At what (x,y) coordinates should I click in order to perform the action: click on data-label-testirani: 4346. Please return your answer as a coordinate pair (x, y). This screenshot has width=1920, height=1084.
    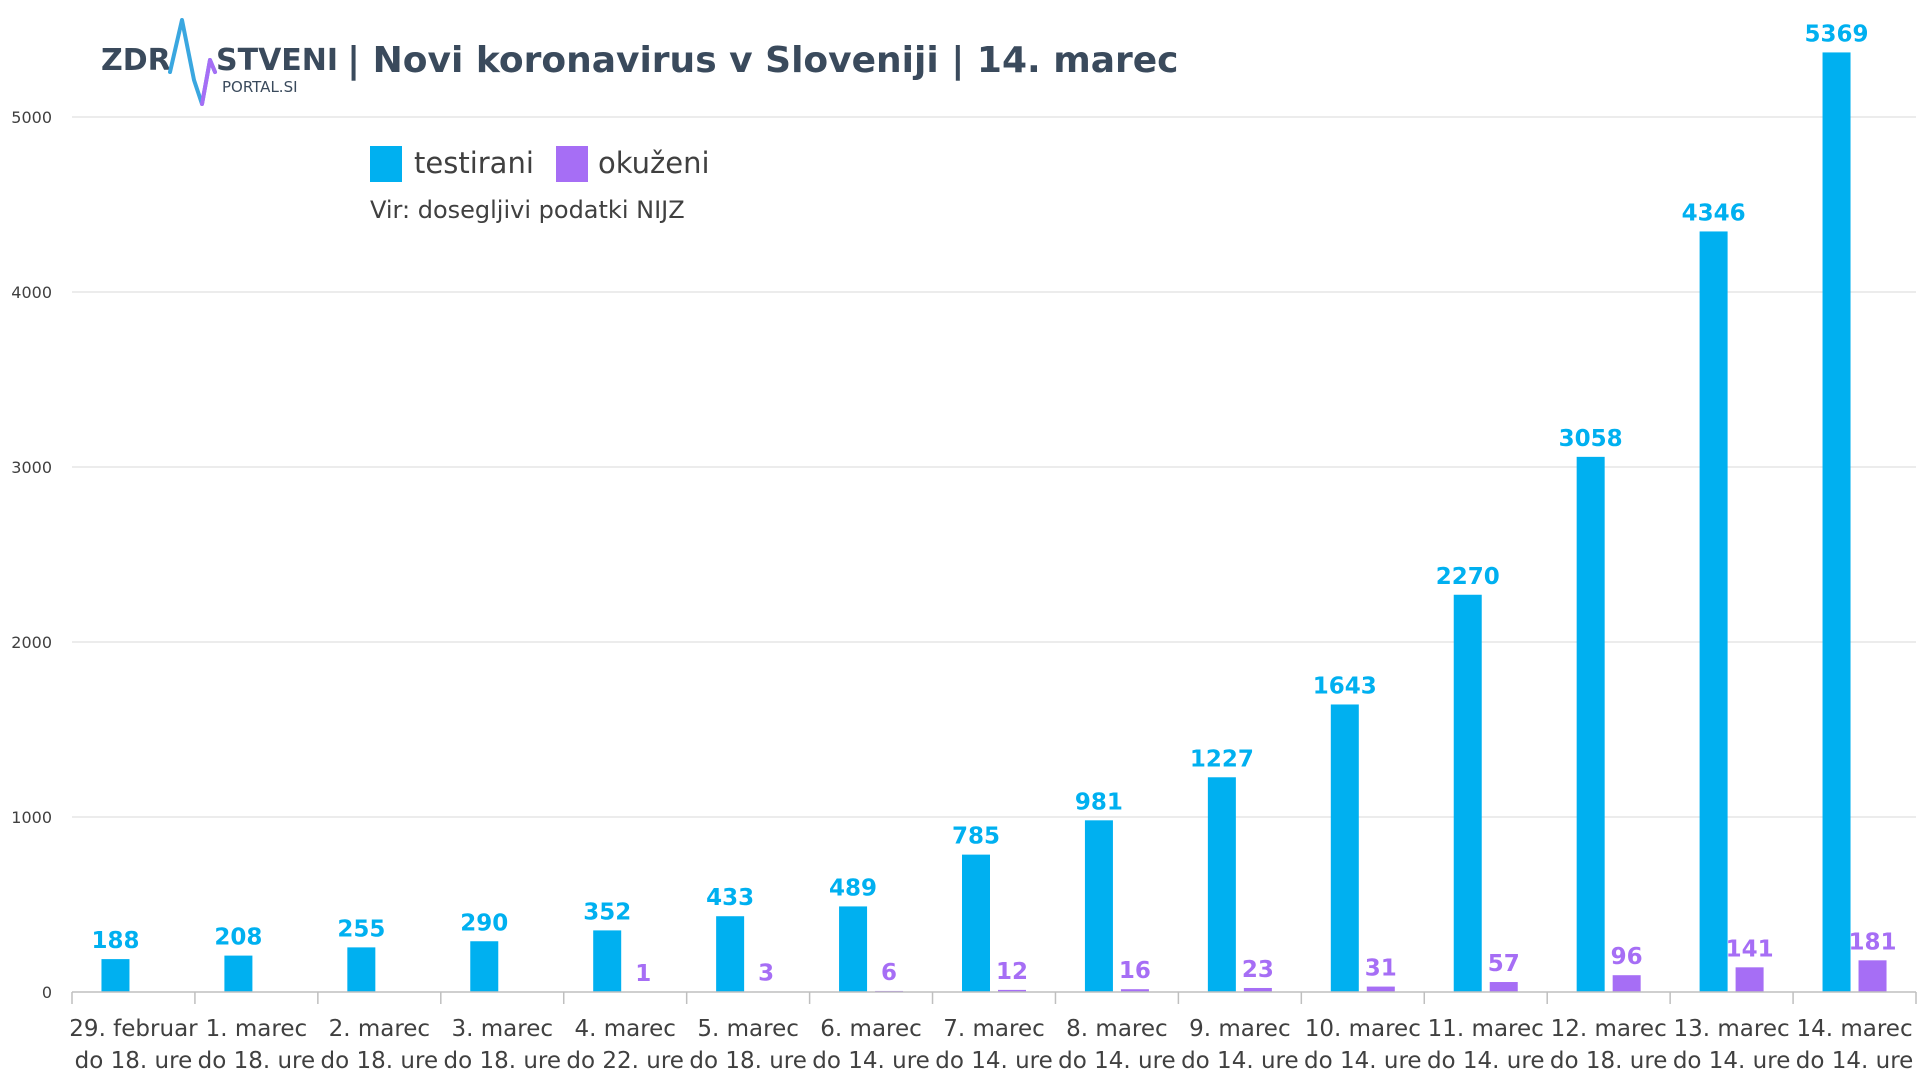
    Looking at the image, I should click on (1714, 213).